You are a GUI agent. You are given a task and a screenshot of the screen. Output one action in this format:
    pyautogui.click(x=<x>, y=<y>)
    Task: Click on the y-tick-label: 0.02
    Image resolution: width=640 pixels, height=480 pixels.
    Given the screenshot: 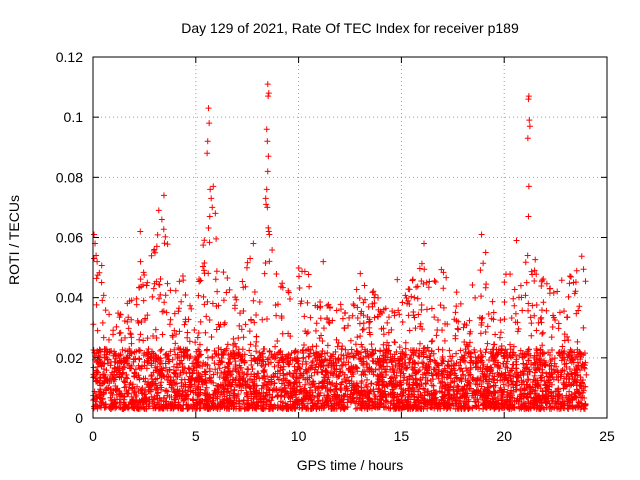 What is the action you would take?
    pyautogui.click(x=69, y=358)
    